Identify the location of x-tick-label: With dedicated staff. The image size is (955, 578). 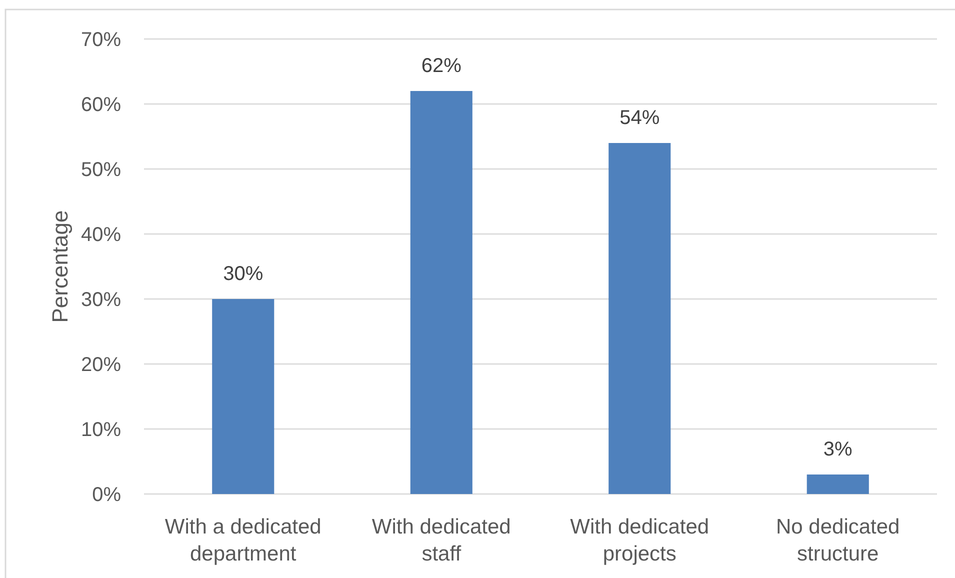
(441, 540).